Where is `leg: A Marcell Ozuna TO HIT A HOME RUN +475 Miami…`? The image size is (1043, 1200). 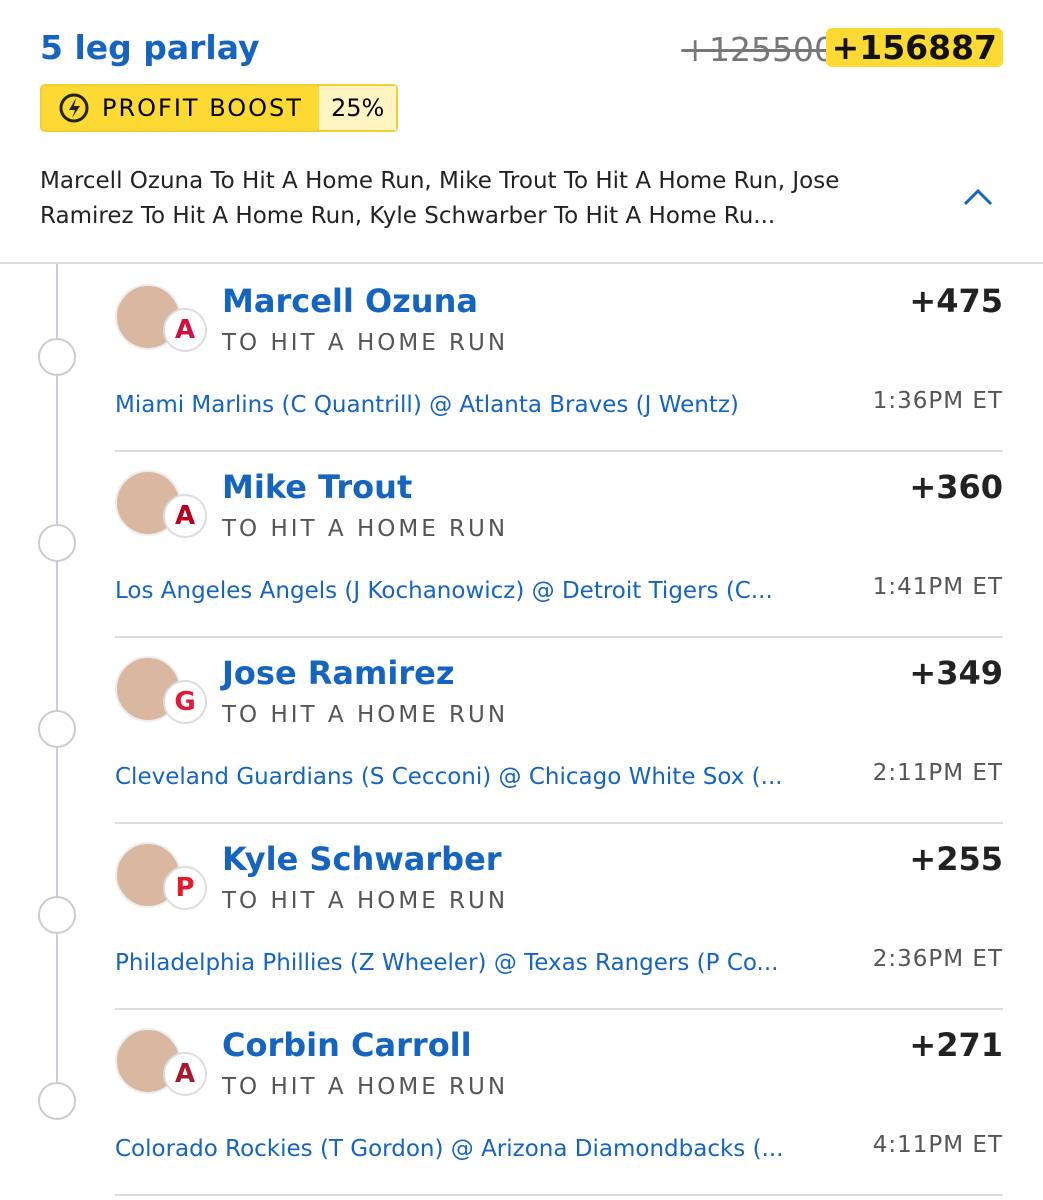 leg: A Marcell Ozuna TO HIT A HOME RUN +475 Miami… is located at coordinates (559, 358).